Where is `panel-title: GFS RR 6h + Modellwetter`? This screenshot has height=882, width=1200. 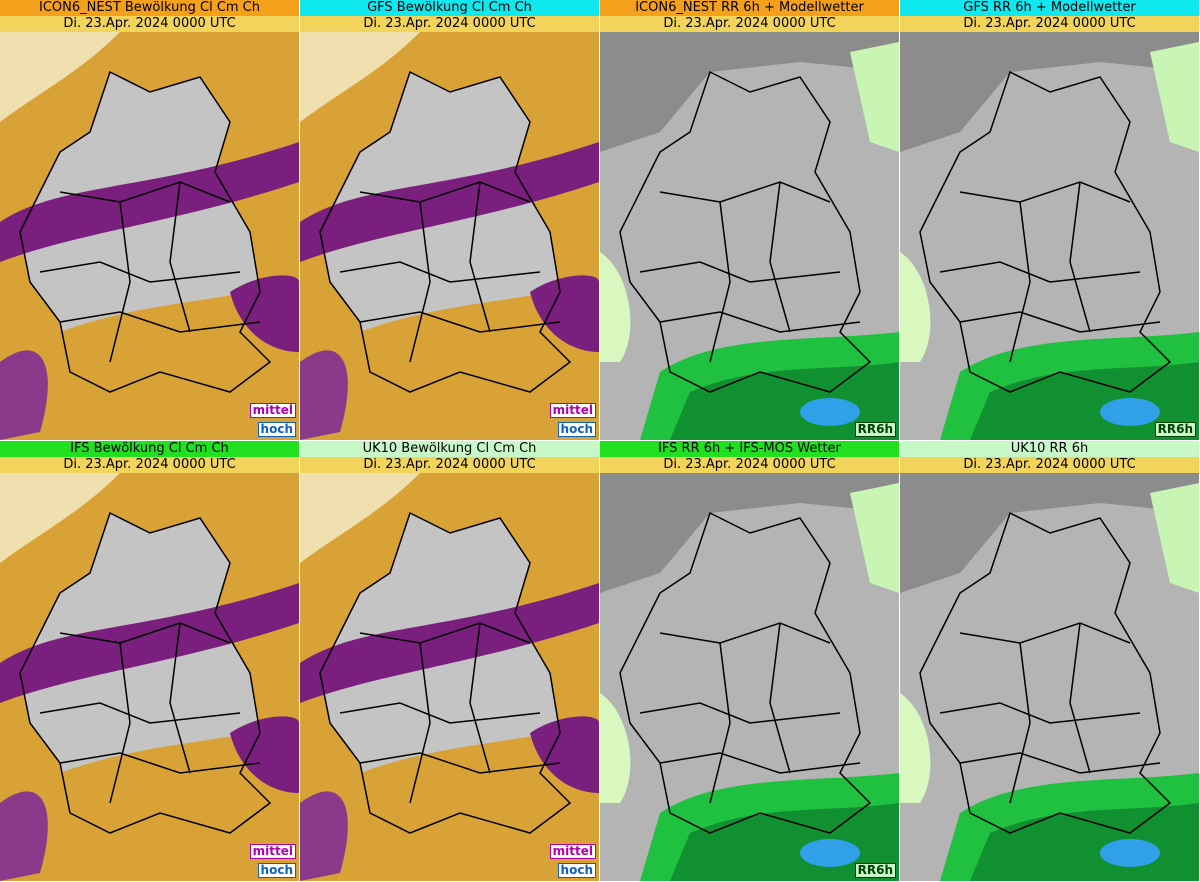 panel-title: GFS RR 6h + Modellwetter is located at coordinates (1049, 8).